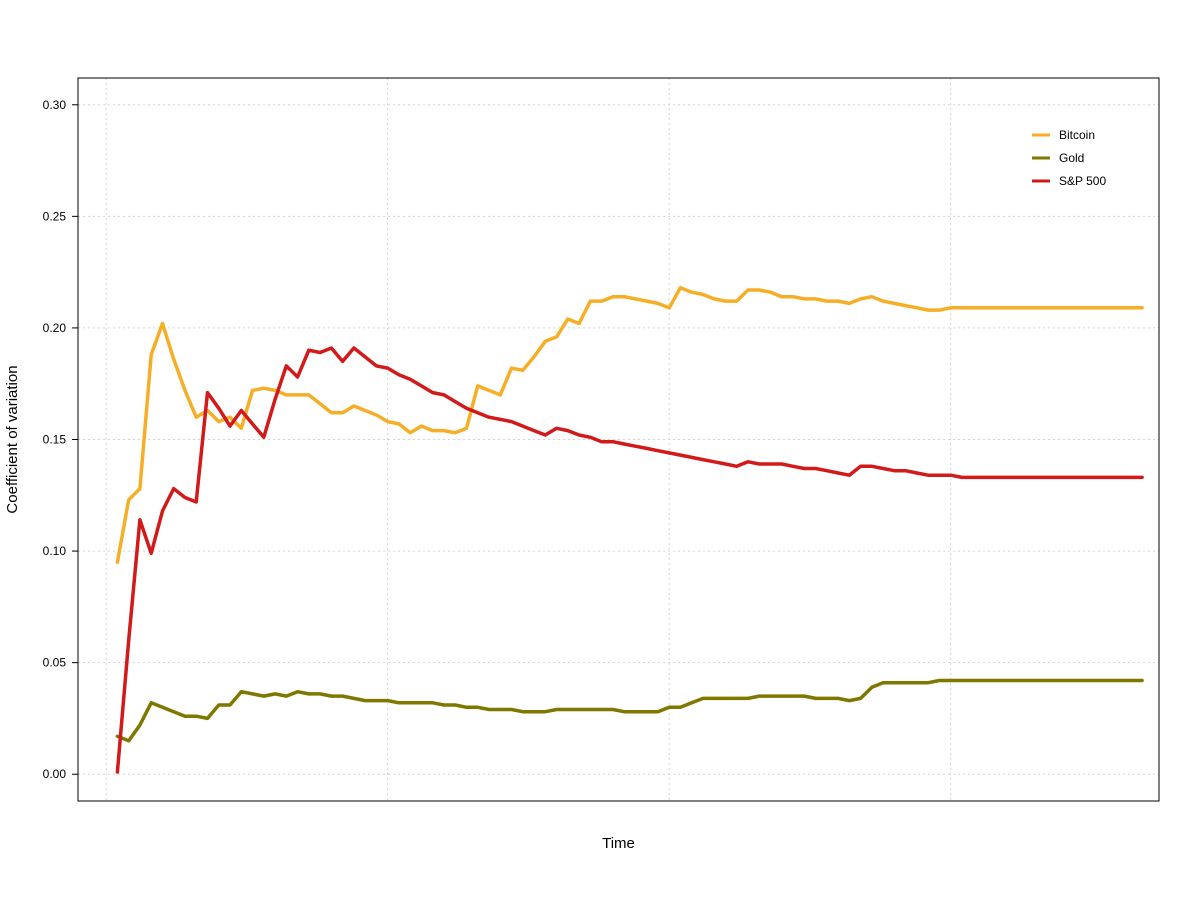  I want to click on y-tick-label: 0.15, so click(55, 440).